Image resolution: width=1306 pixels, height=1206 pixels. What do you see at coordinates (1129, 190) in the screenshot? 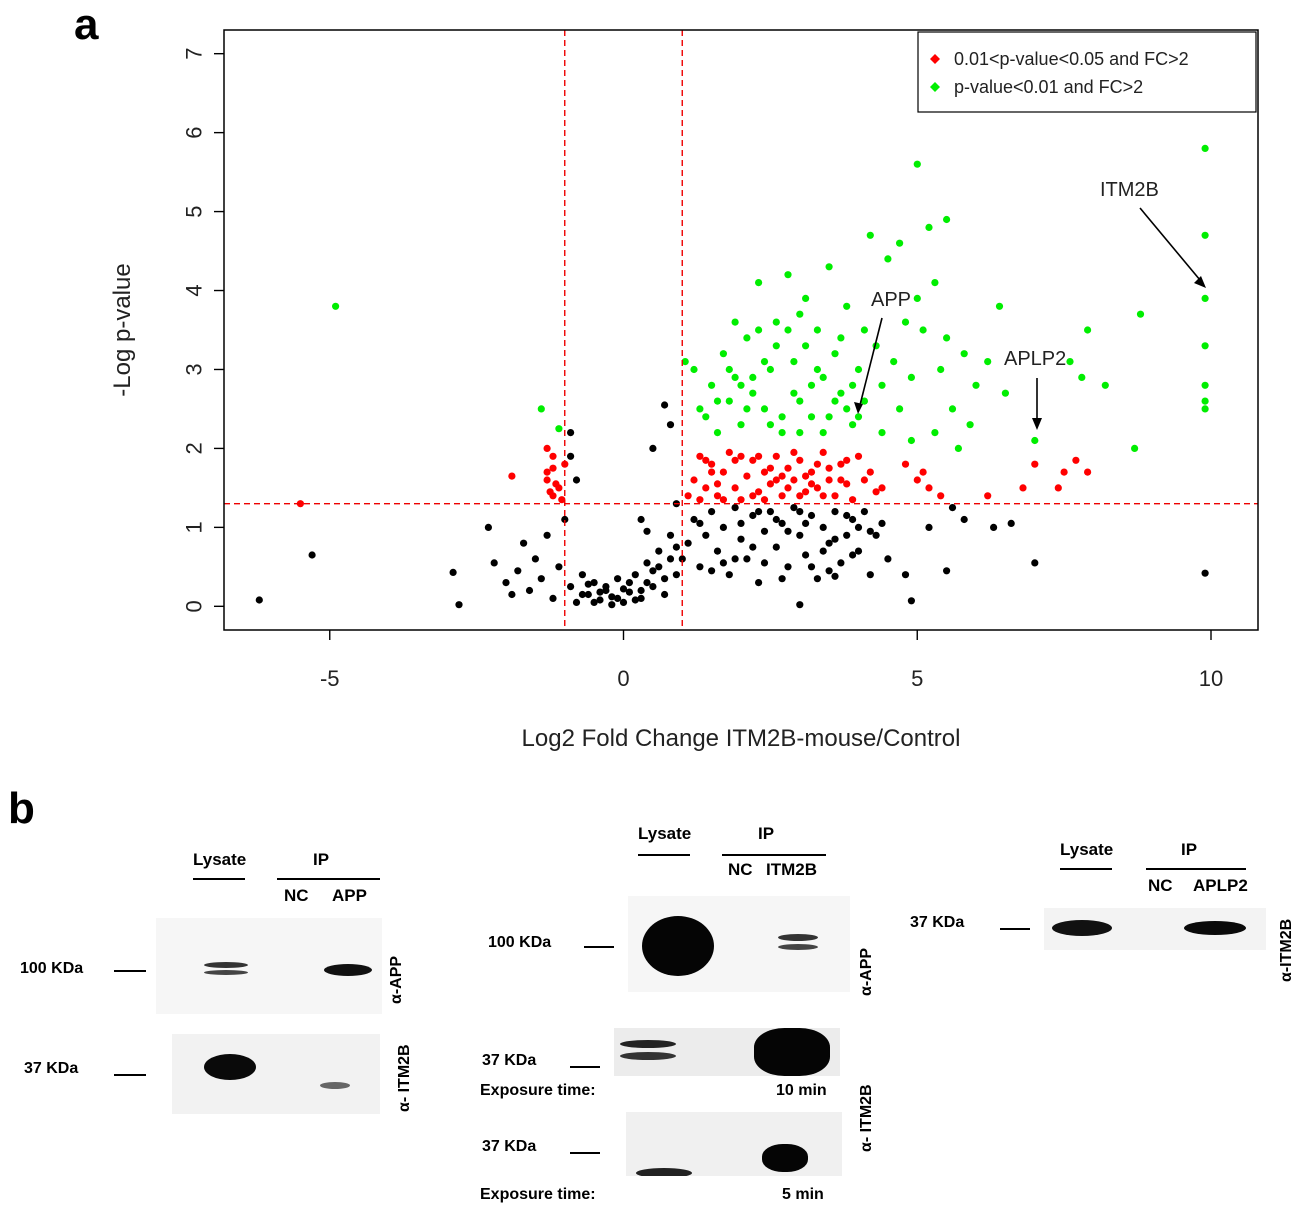
I see `annotation-itm2b-label: ITM2B` at bounding box center [1129, 190].